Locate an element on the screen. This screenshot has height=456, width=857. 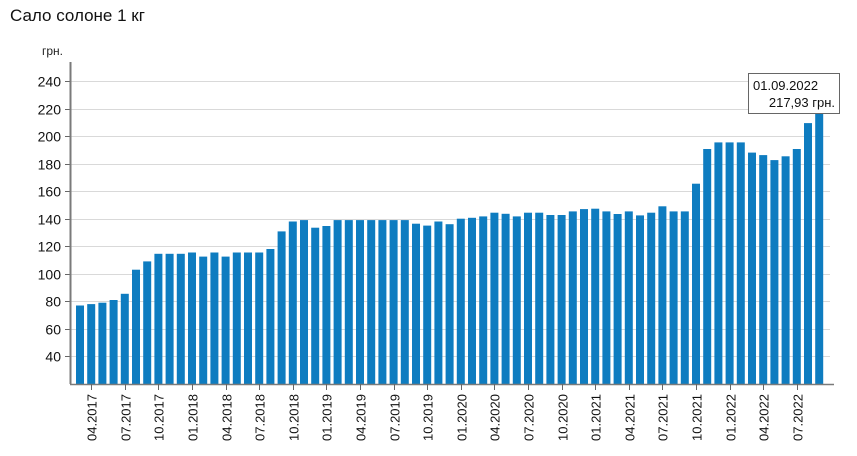
x-tick-label: 01.2022 is located at coordinates (731, 417).